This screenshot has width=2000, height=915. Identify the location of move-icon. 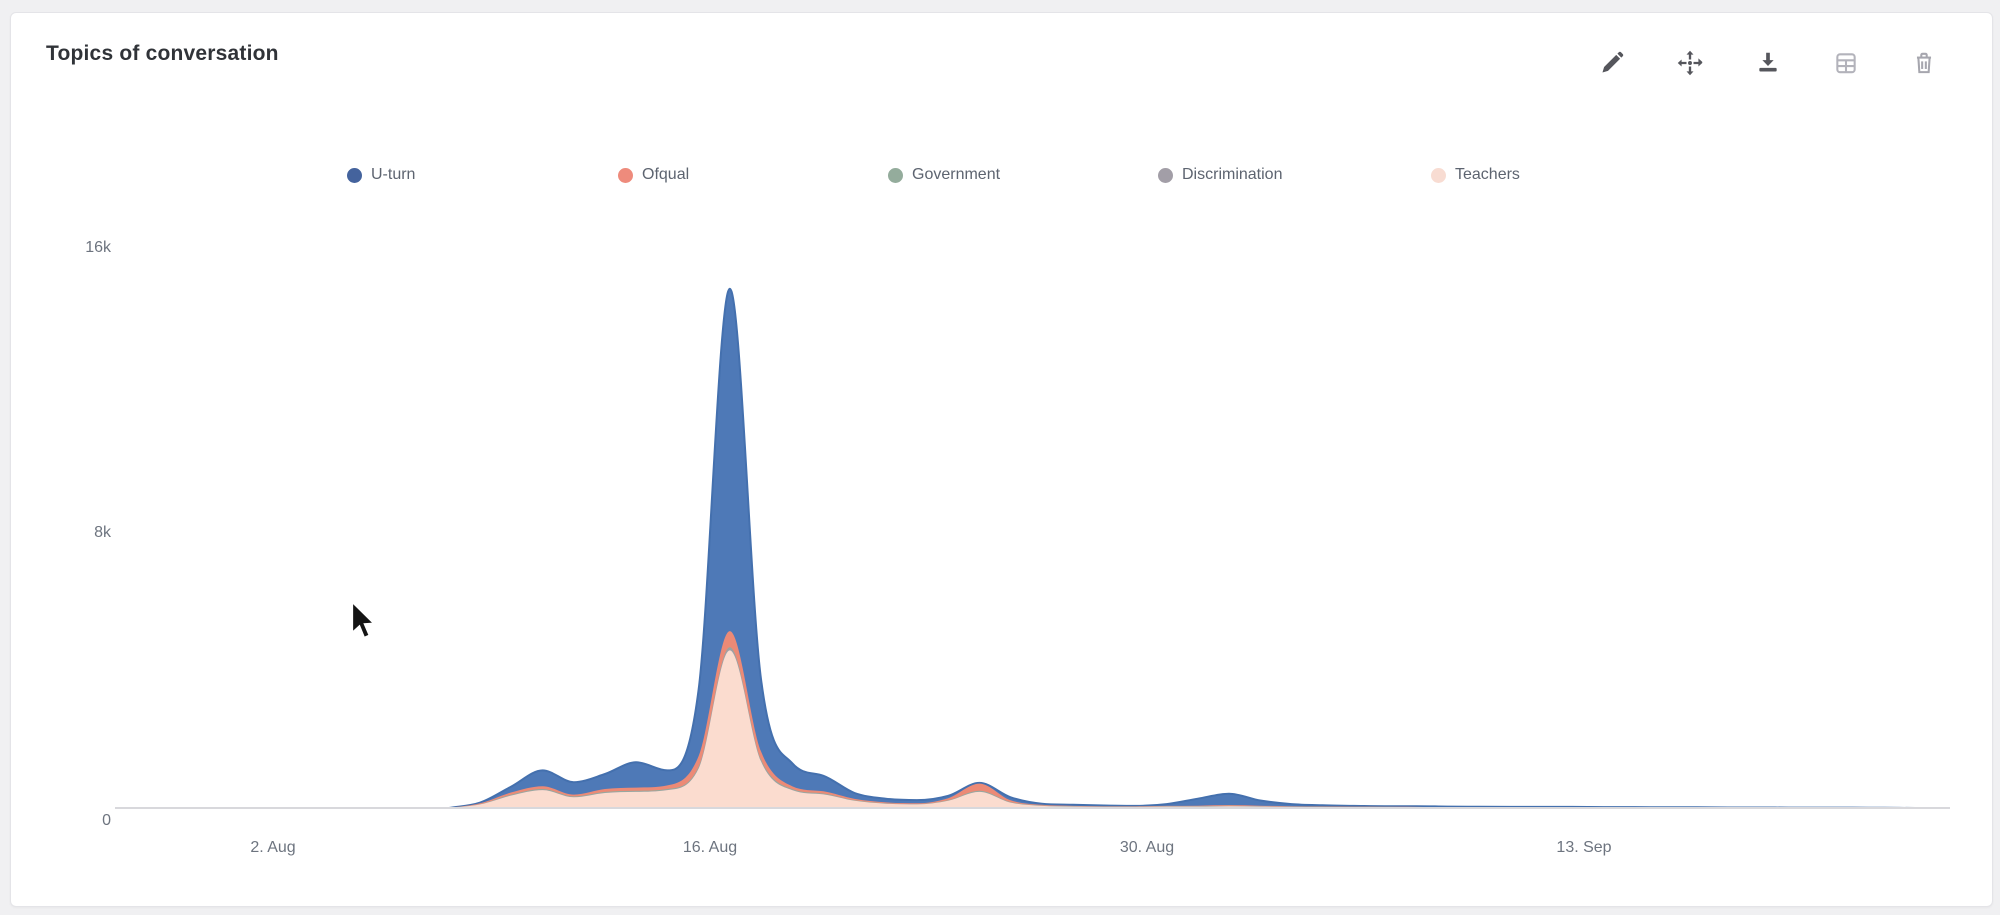
(1690, 63).